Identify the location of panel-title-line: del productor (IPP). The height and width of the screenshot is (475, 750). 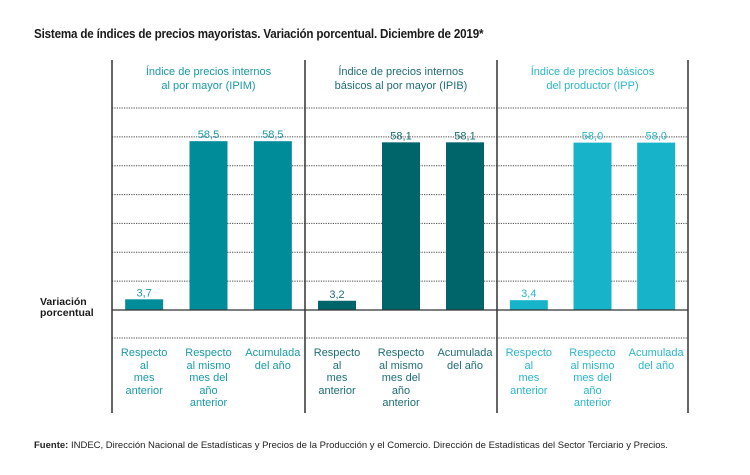
(592, 86).